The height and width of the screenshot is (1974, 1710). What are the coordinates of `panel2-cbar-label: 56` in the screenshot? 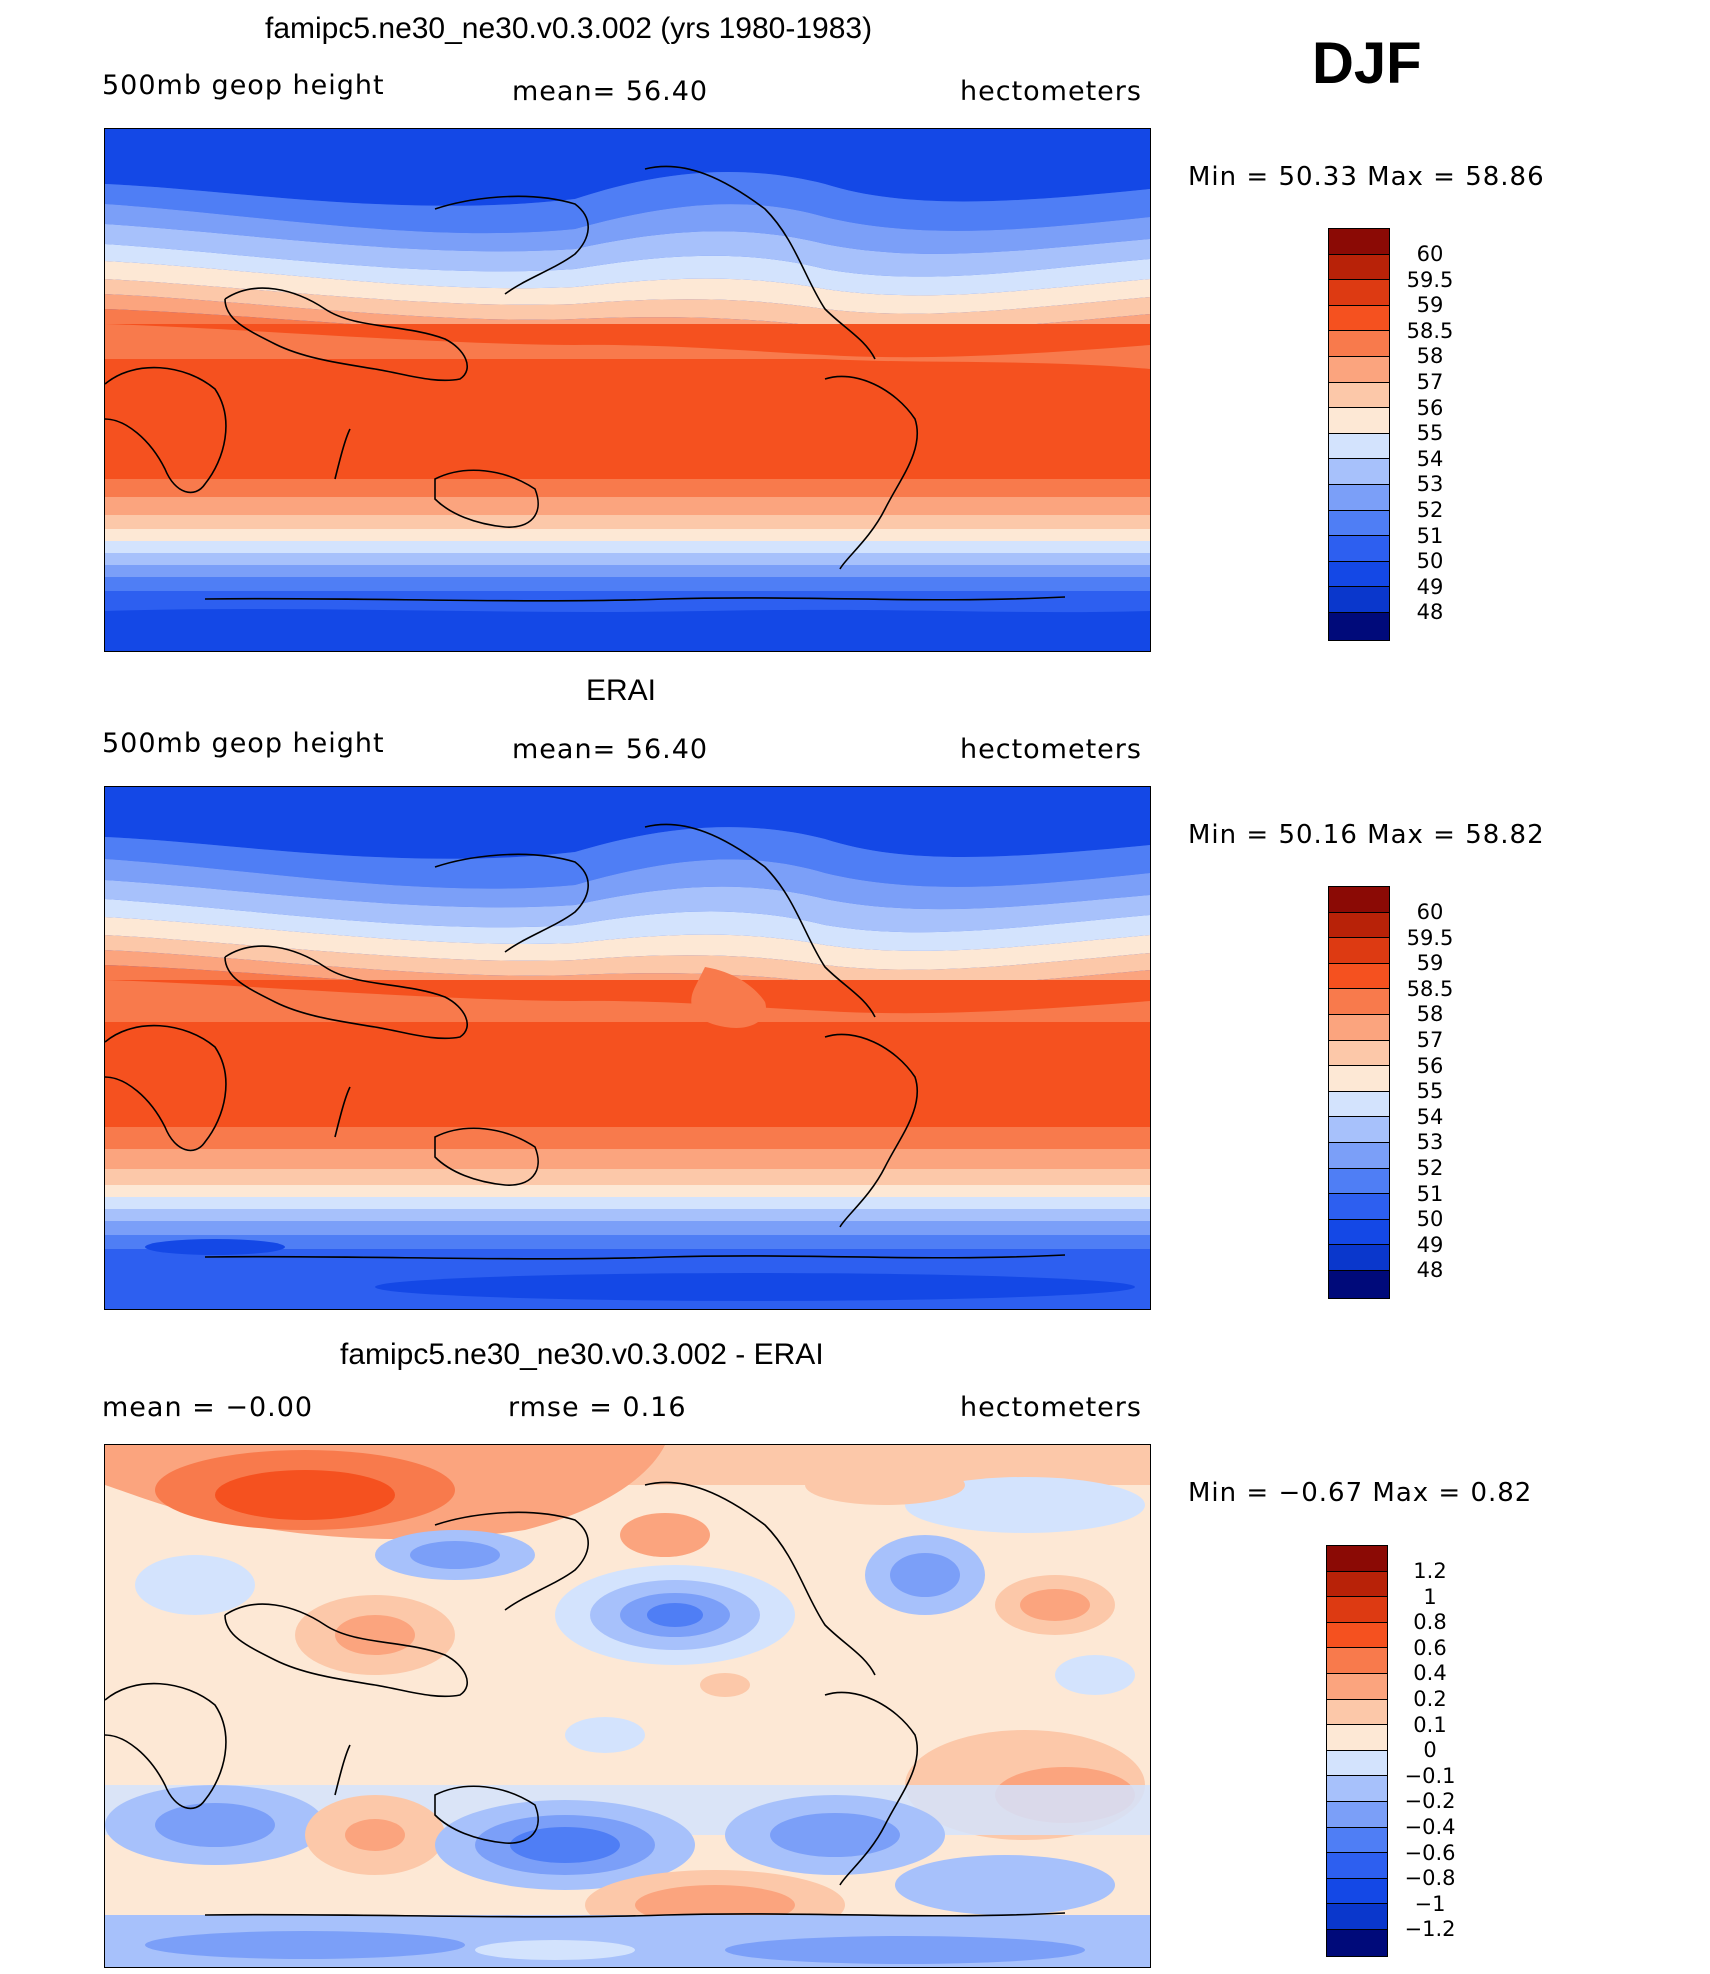 It's located at (1430, 1066).